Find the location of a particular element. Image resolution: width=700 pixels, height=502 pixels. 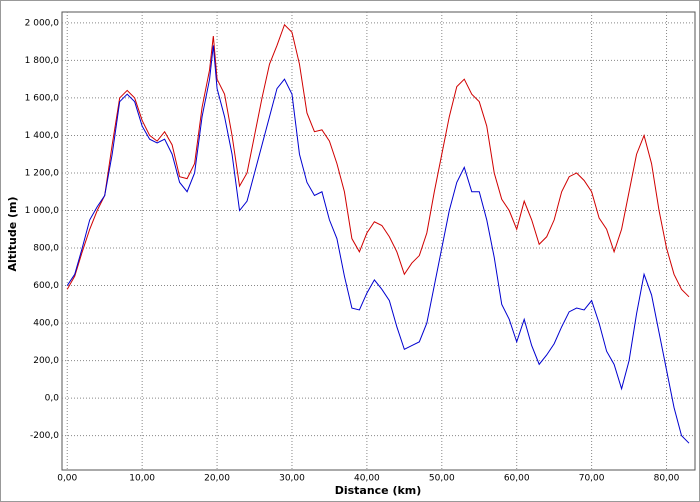

x-tick-label: 20,00 is located at coordinates (217, 479).